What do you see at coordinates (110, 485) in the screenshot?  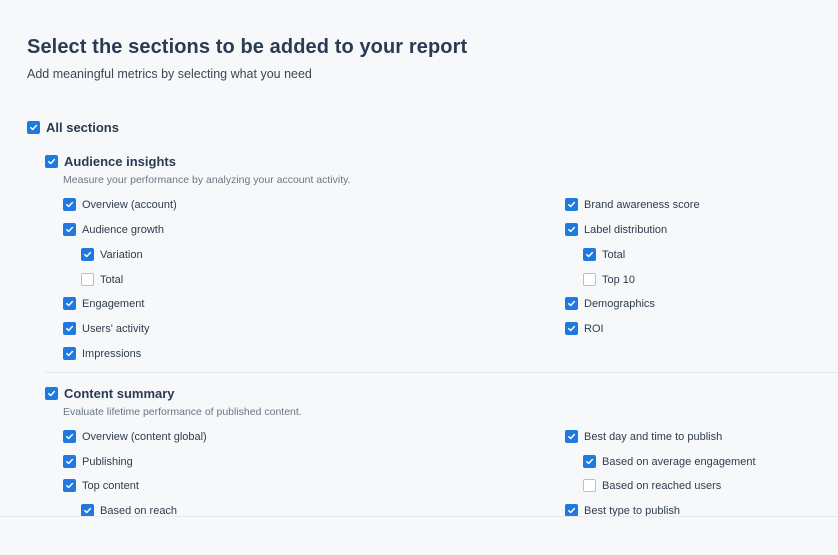 I see `metric-label: Top content` at bounding box center [110, 485].